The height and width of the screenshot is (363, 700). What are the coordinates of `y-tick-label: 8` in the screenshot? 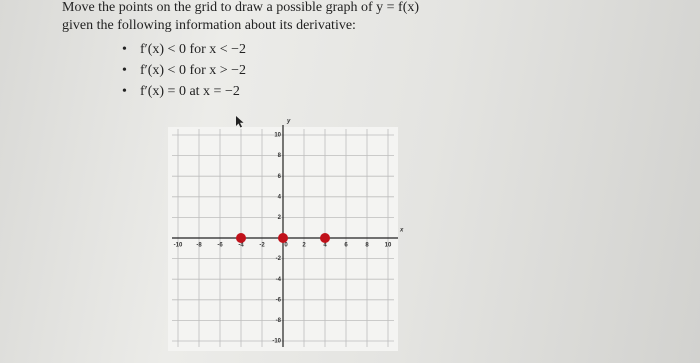 It's located at (280, 156).